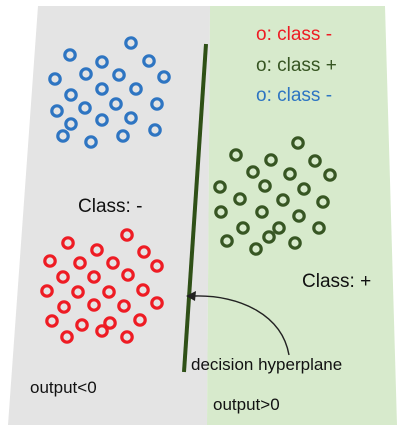 Image resolution: width=411 pixels, height=439 pixels. I want to click on decision-hyperplane-line, so click(195, 208).